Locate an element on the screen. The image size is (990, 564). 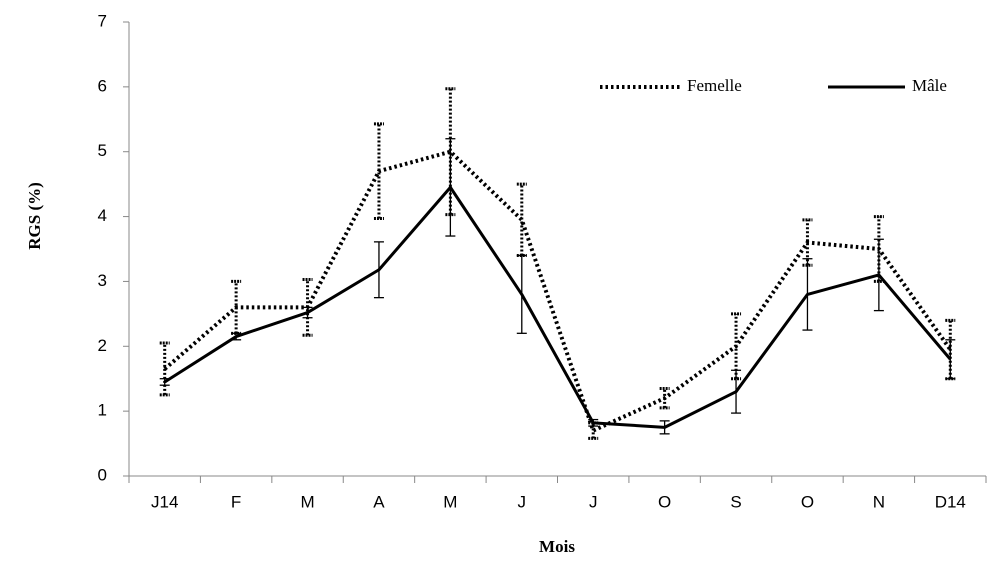
x-tick-label: S is located at coordinates (735, 501).